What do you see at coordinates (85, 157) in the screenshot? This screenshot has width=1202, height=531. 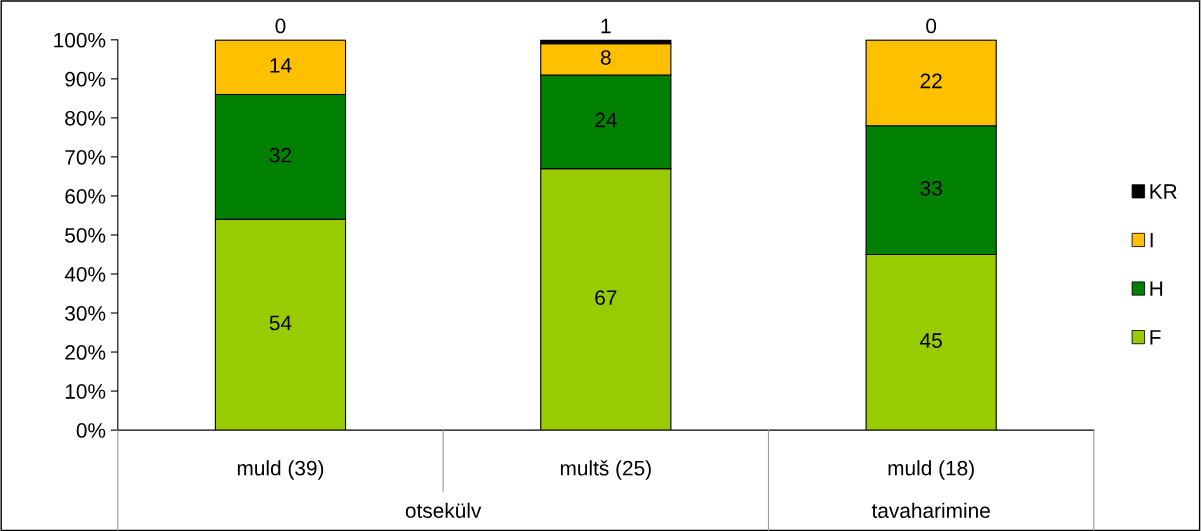 I see `y-tick-label: 70%` at bounding box center [85, 157].